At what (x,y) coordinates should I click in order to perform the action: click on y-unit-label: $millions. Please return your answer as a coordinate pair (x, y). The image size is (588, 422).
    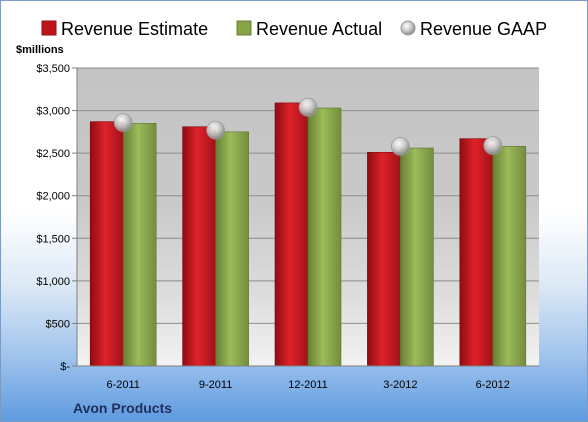
    Looking at the image, I should click on (40, 50).